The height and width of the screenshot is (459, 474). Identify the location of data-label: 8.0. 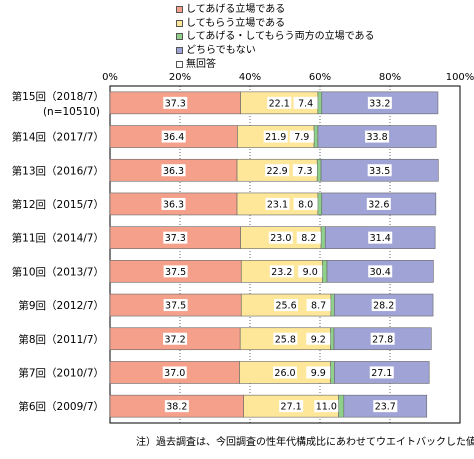
(305, 204).